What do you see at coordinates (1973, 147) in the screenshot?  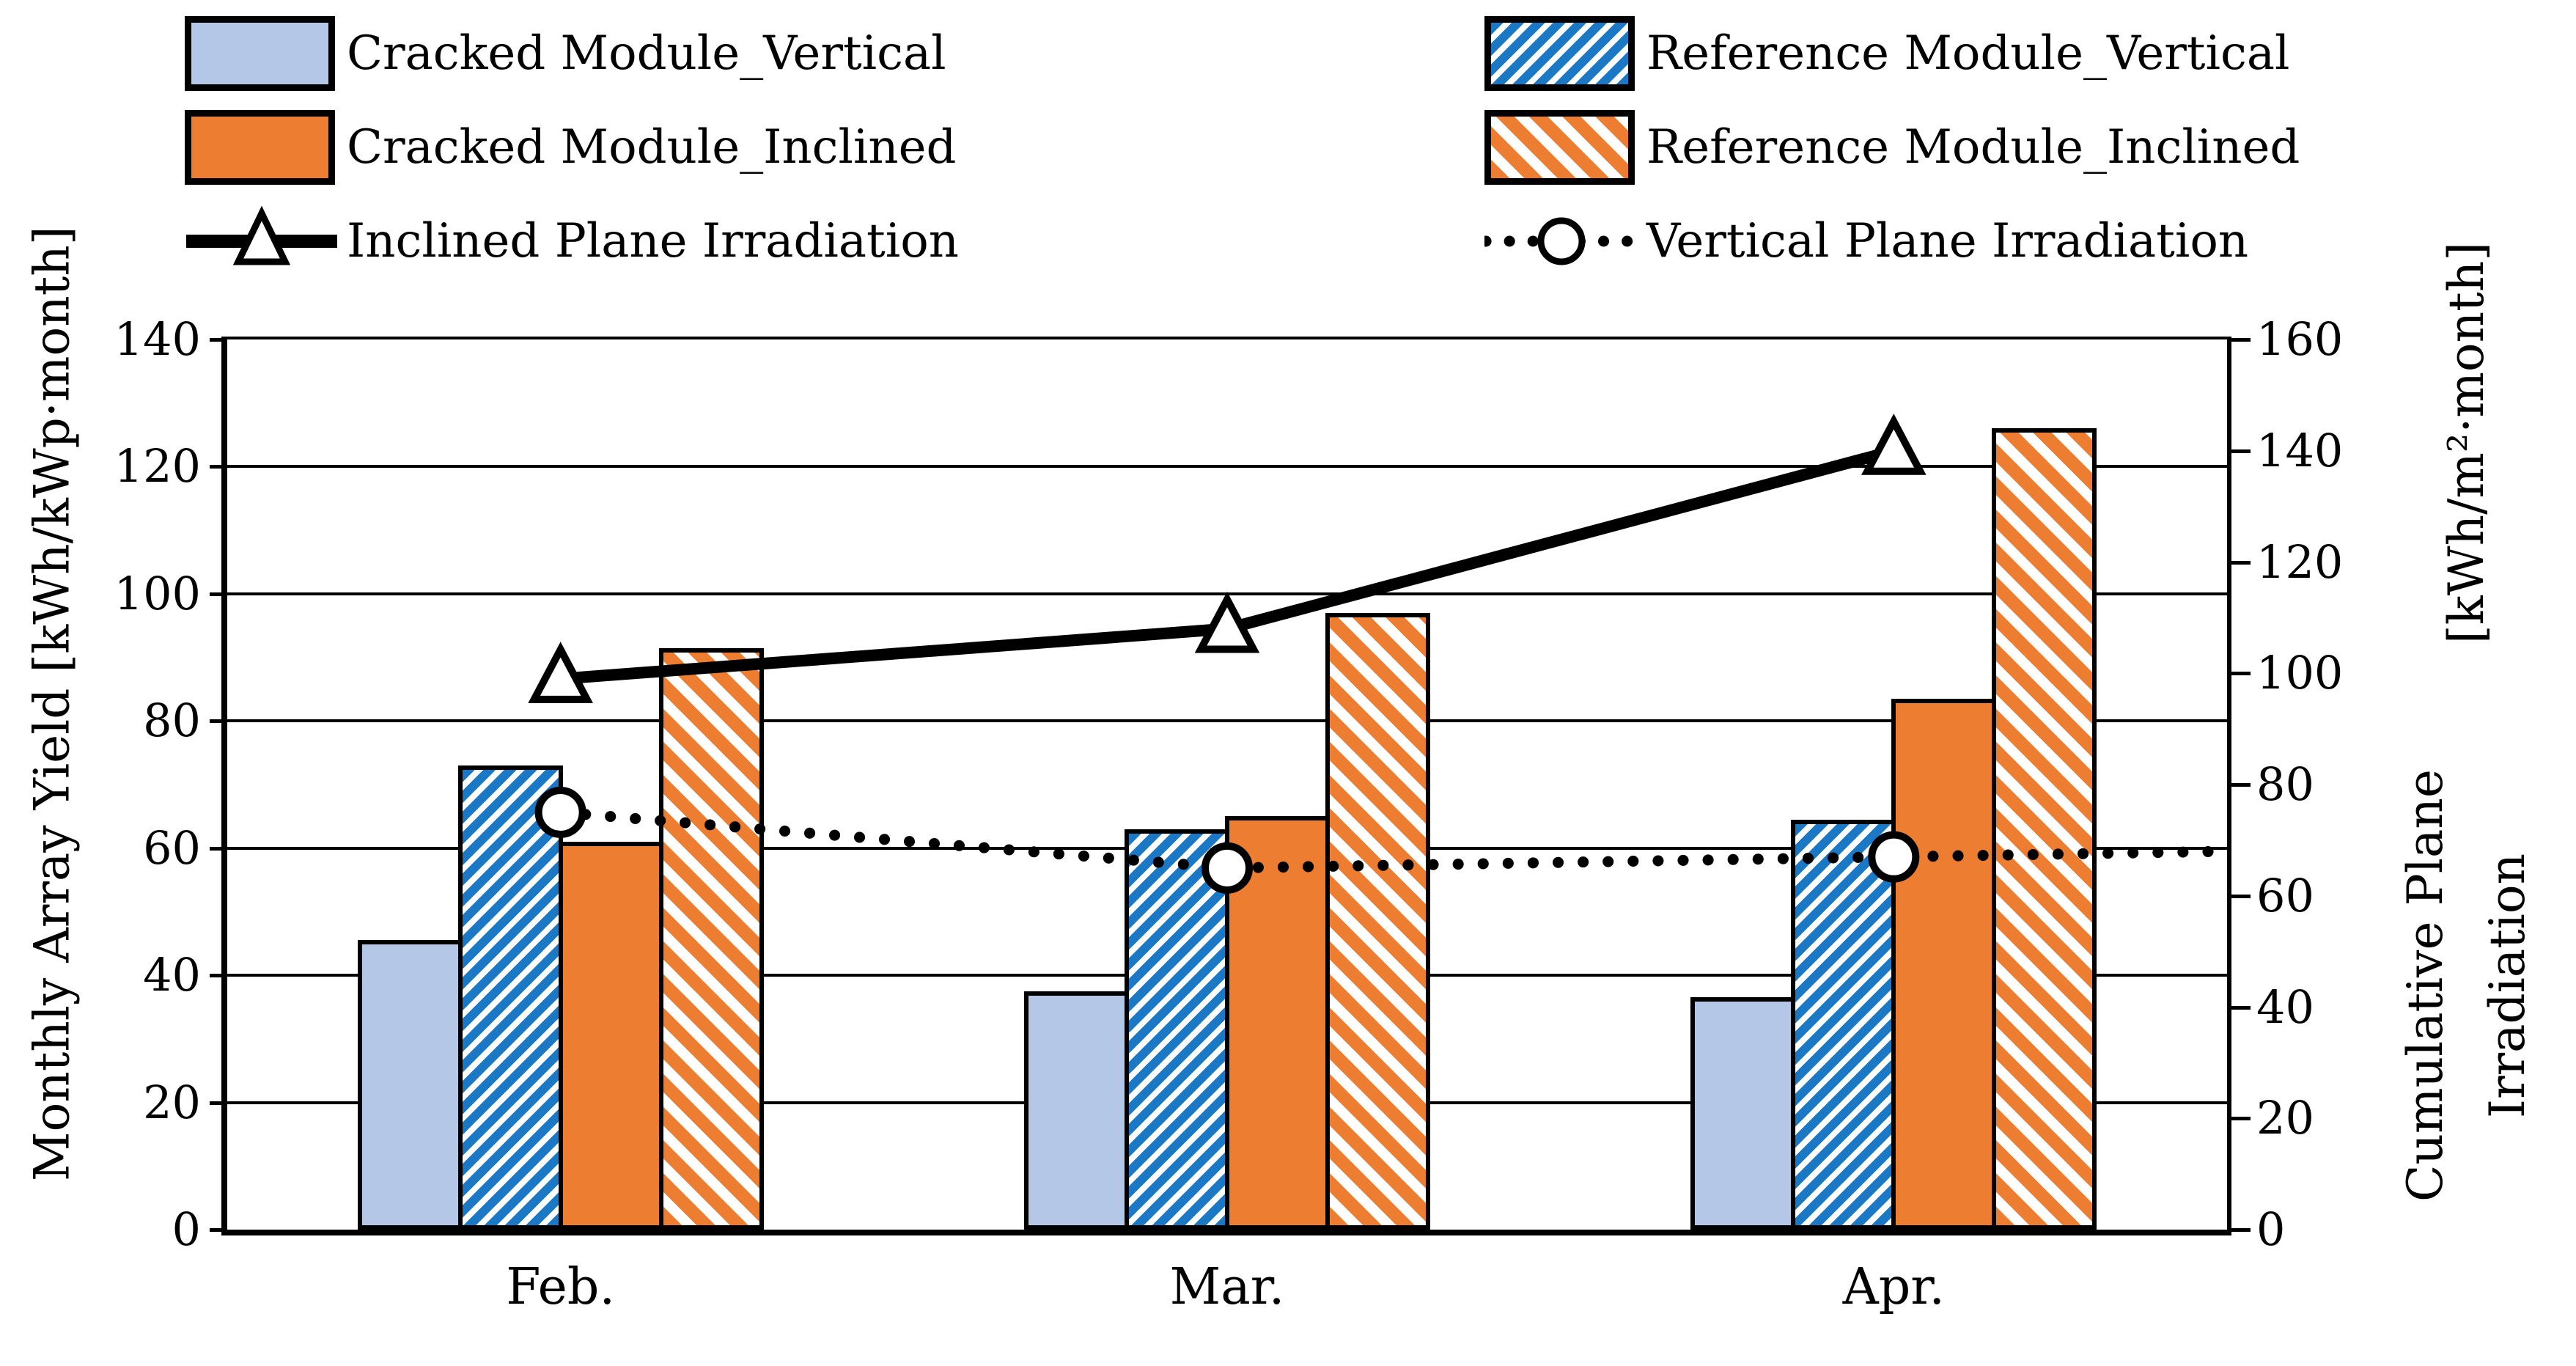 I see `legend-label: Reference Module_Inclined` at bounding box center [1973, 147].